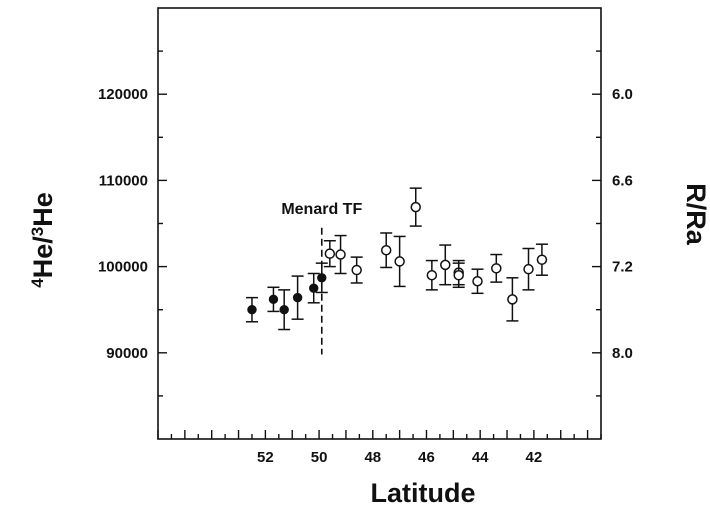 The height and width of the screenshot is (511, 710). I want to click on y-left-tick-label: 110000, so click(123, 180).